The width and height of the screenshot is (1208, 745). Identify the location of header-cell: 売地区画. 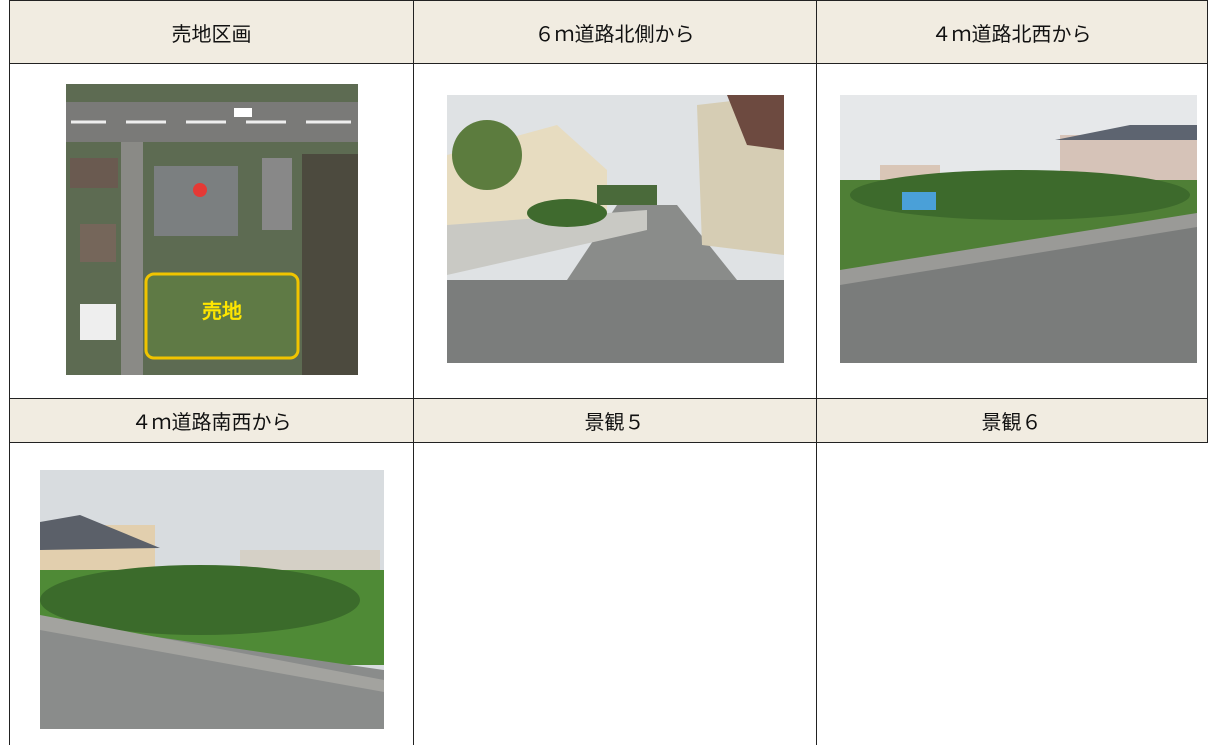
(211, 32).